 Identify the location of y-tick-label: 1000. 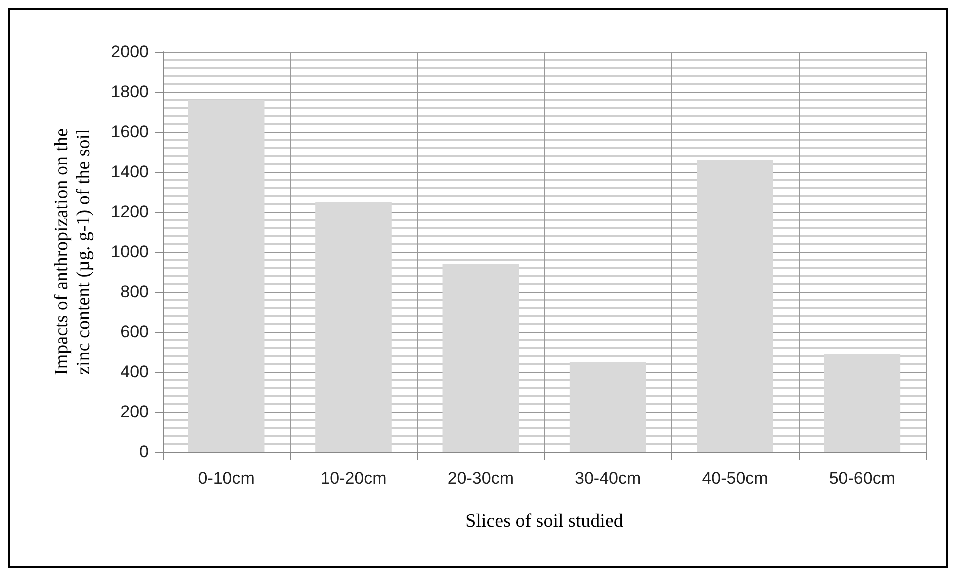
(130, 252).